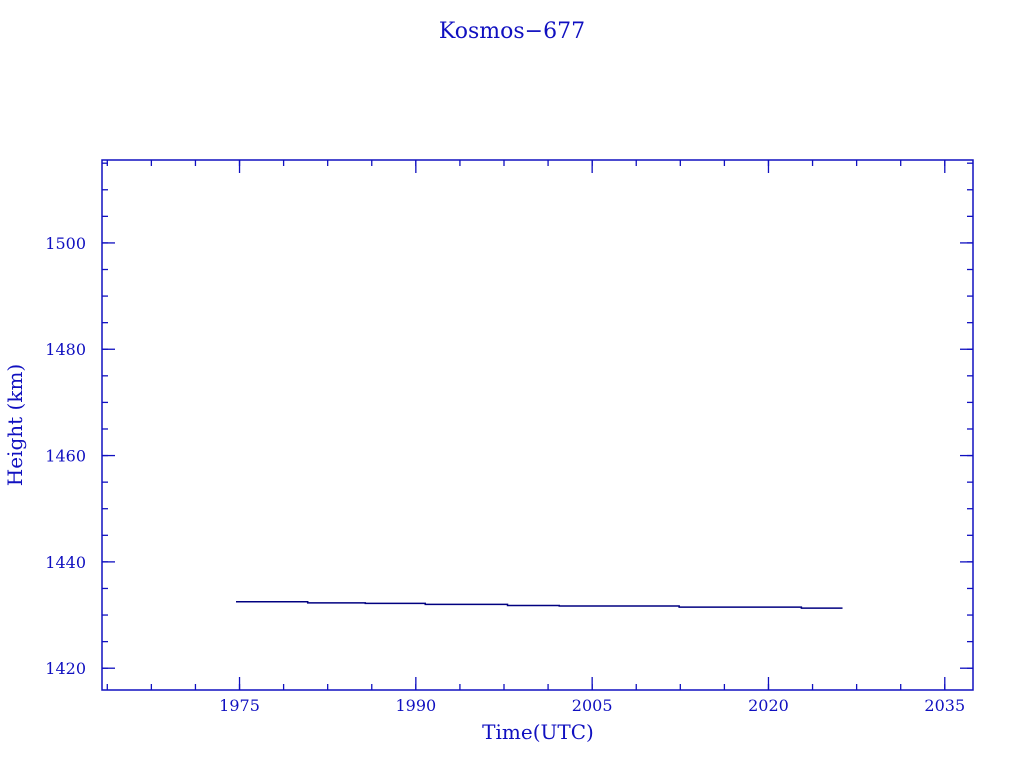 Image resolution: width=1024 pixels, height=768 pixels. I want to click on series-line, so click(539, 605).